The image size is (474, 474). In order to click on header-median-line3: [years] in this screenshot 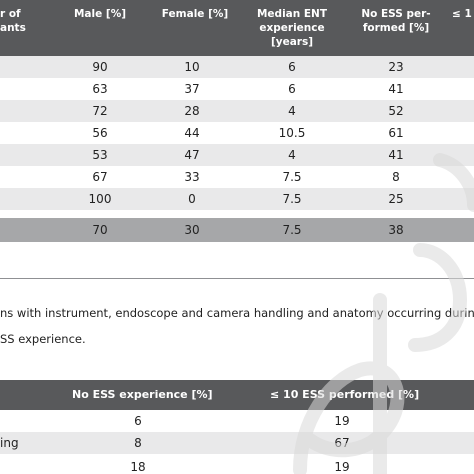, I will do `click(292, 42)`.